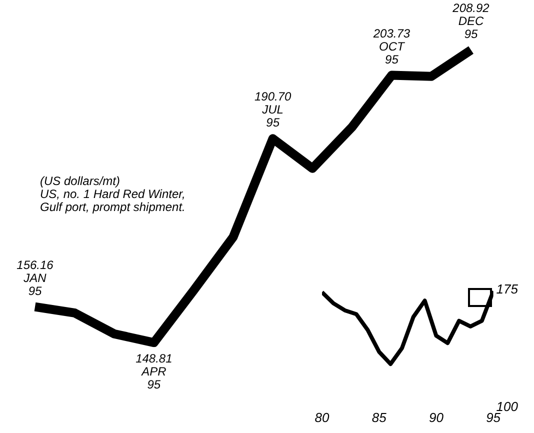  I want to click on data-label: 190.70 JUL 95, so click(273, 110).